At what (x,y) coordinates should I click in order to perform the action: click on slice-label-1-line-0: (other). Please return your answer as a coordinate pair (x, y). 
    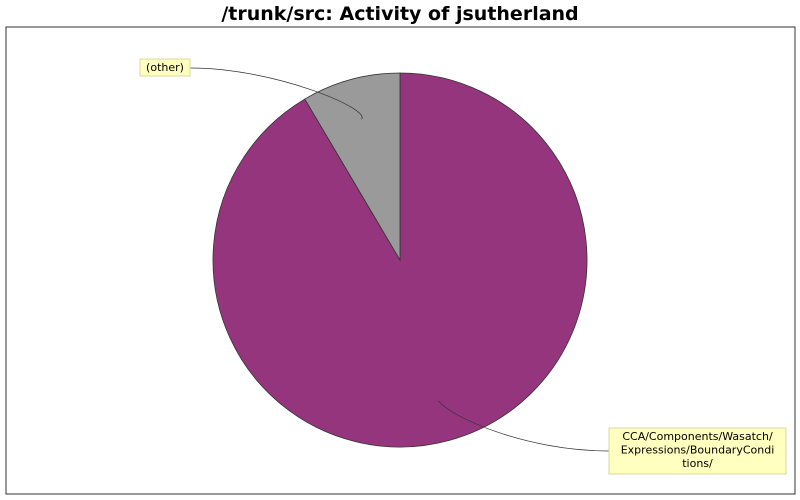
    Looking at the image, I should click on (165, 67).